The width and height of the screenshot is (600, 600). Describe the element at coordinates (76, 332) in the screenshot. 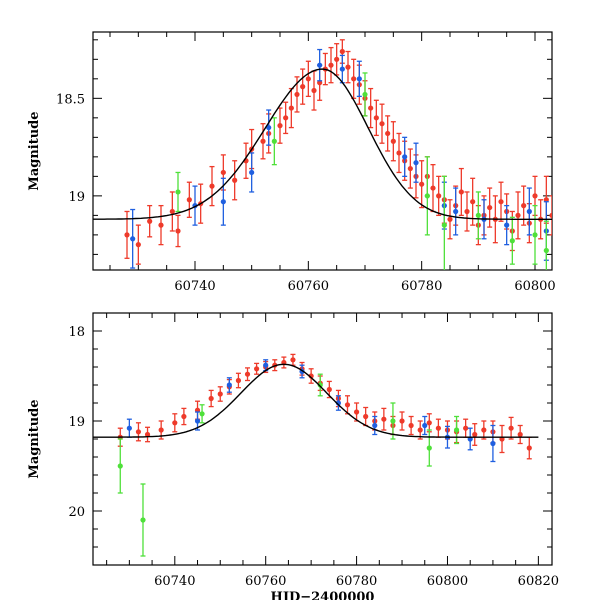

I see `y-tick-label: 18` at that location.